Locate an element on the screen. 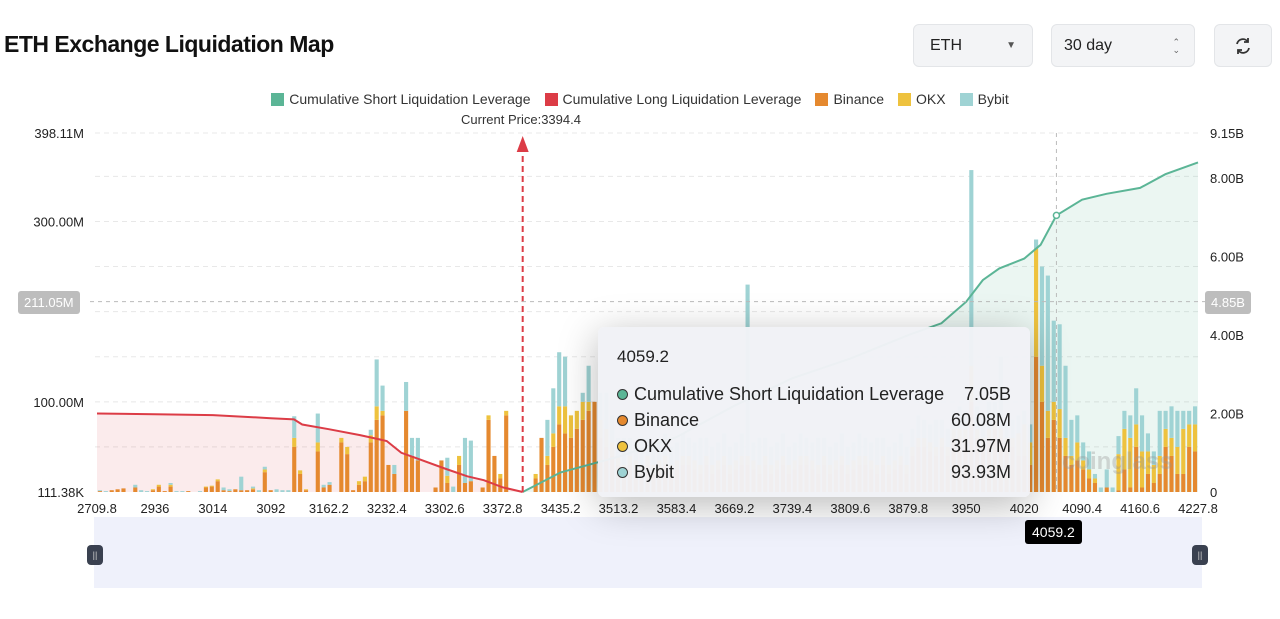 Image resolution: width=1280 pixels, height=619 pixels. tooltip-value: 31.97M is located at coordinates (980, 446).